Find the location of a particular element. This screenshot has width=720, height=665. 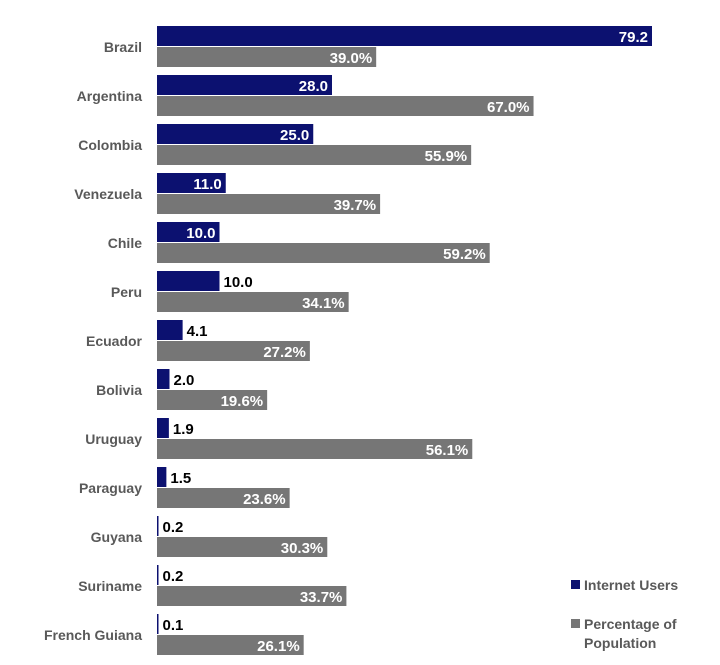

category-label: Ecuador is located at coordinates (114, 341).